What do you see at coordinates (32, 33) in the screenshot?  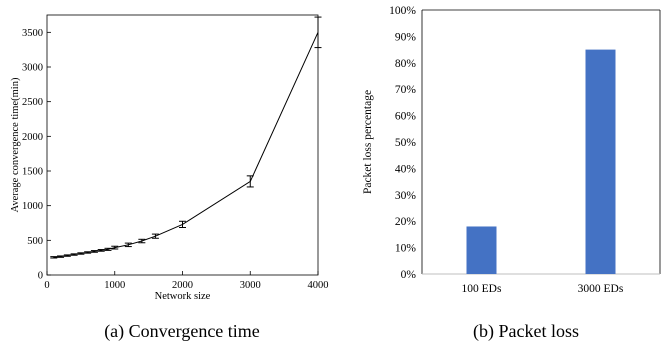 I see `y-tick-label: 3500` at bounding box center [32, 33].